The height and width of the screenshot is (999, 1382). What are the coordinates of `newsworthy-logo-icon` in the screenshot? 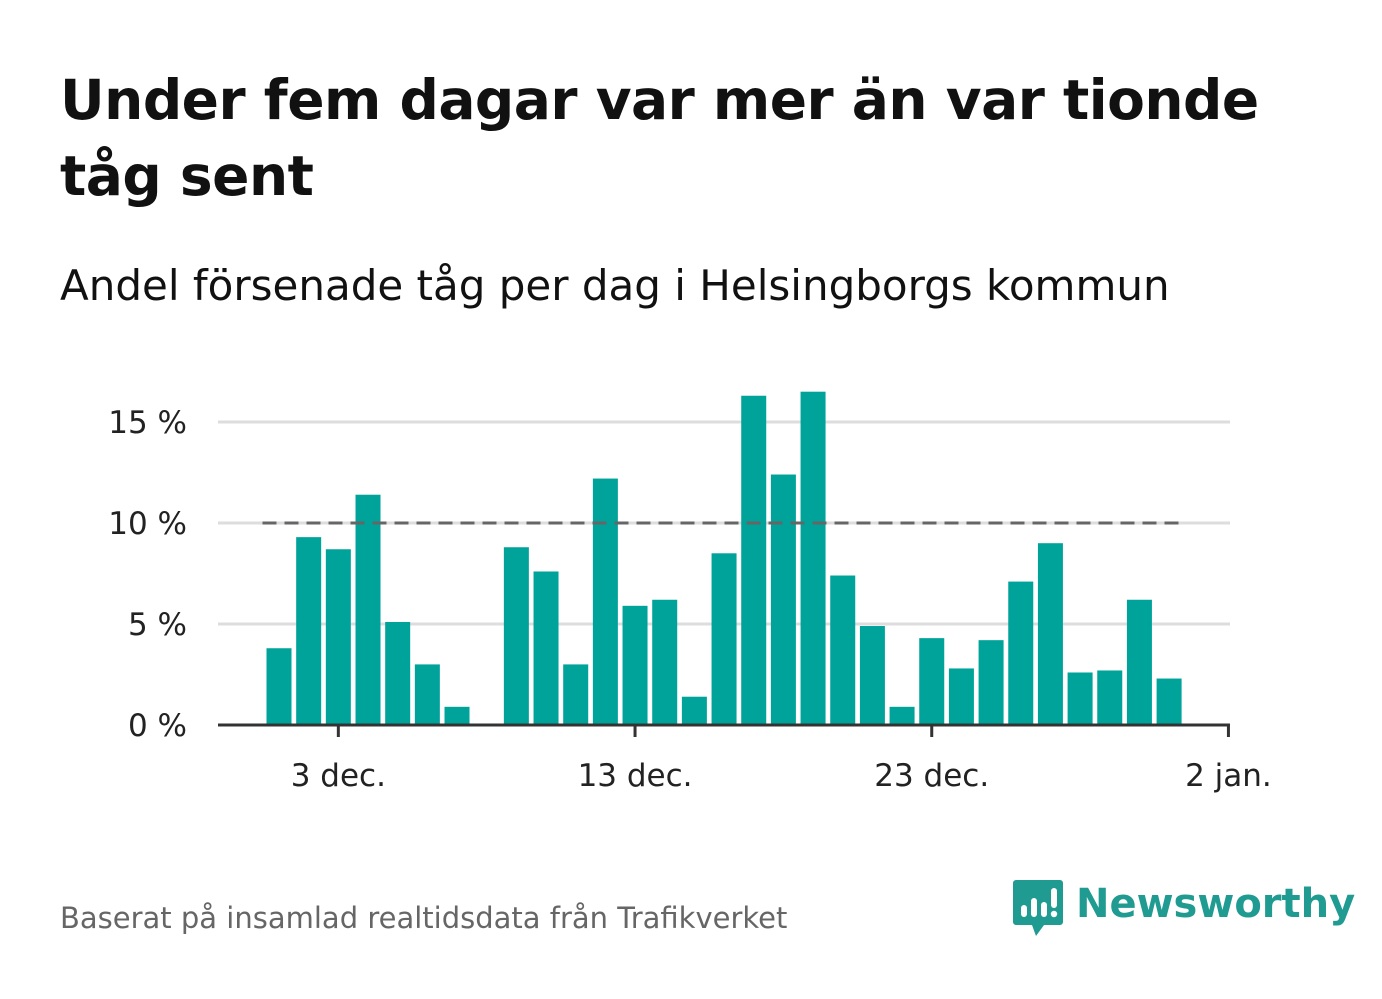 It's located at (1038, 908).